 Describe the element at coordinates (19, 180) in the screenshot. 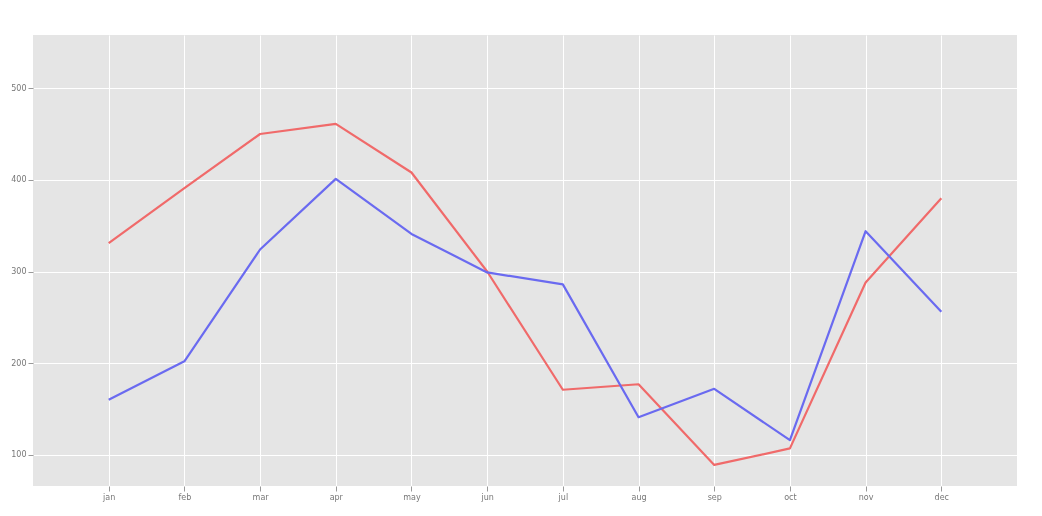

I see `y-tick-label: 400` at that location.